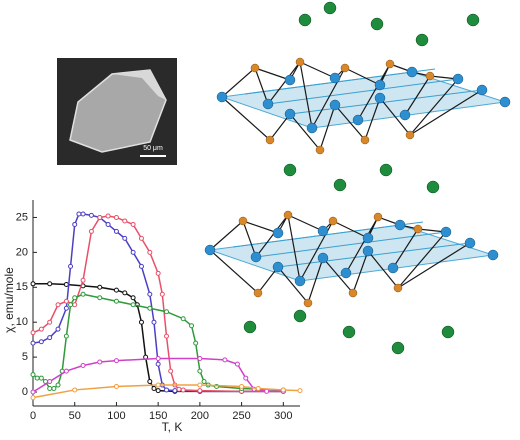 This screenshot has width=520, height=440. I want to click on x-tick-label: 100, so click(116, 416).